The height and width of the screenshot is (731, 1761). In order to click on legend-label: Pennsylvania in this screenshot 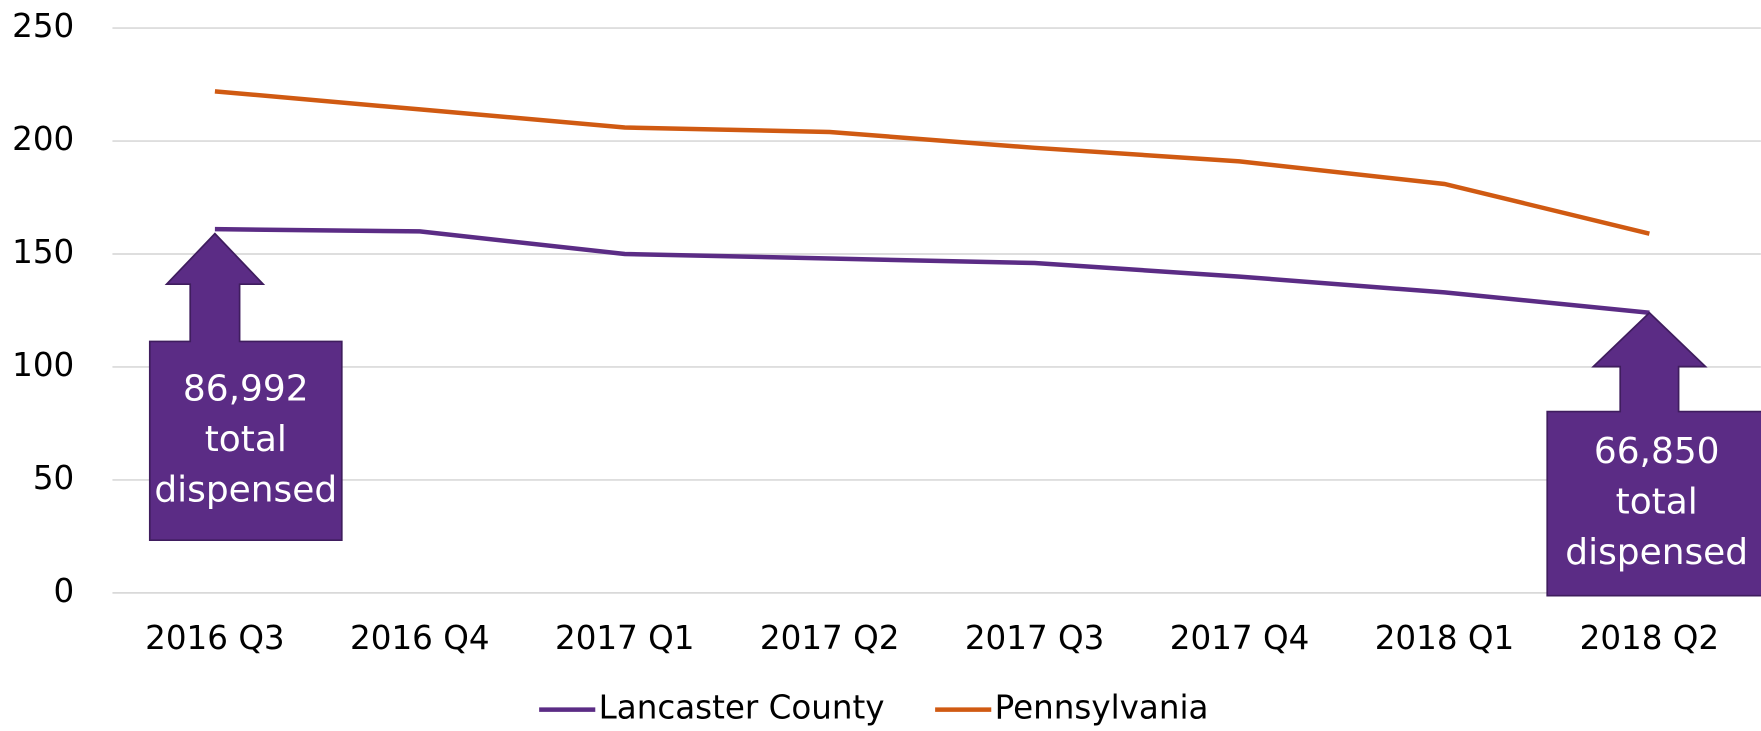, I will do `click(1102, 708)`.